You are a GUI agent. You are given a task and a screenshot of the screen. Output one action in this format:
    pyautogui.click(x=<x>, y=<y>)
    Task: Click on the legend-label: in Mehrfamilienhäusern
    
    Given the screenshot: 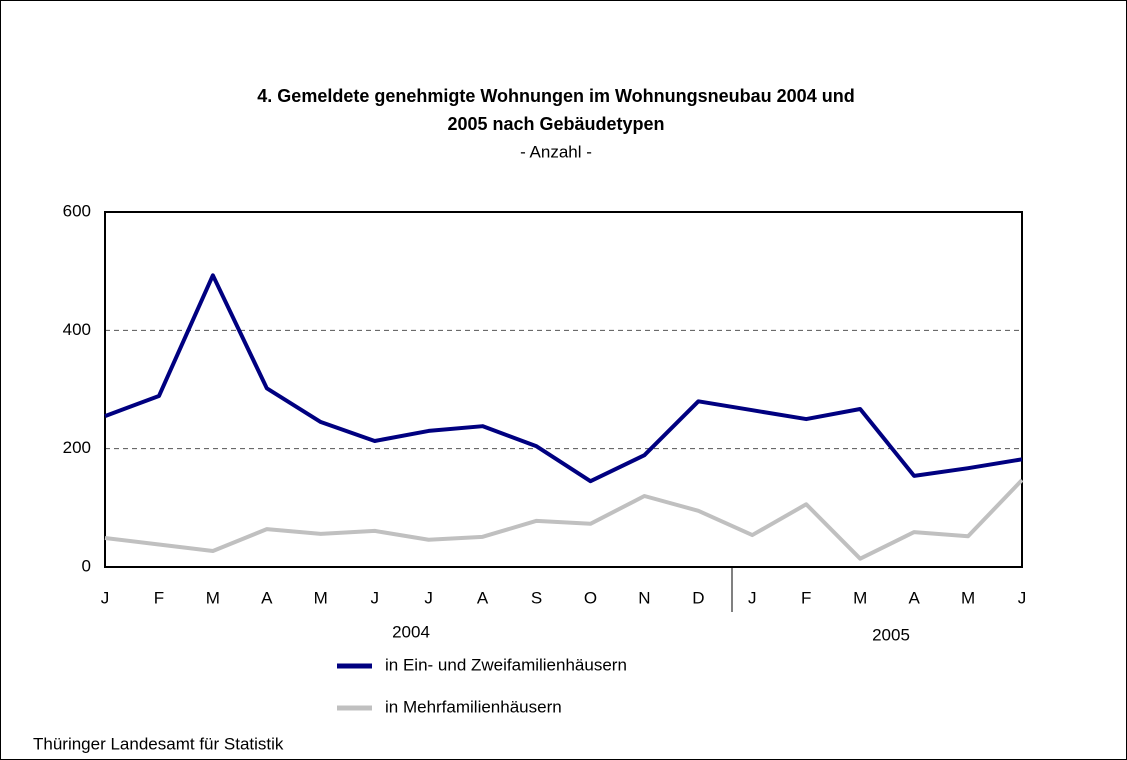 What is the action you would take?
    pyautogui.click(x=473, y=706)
    